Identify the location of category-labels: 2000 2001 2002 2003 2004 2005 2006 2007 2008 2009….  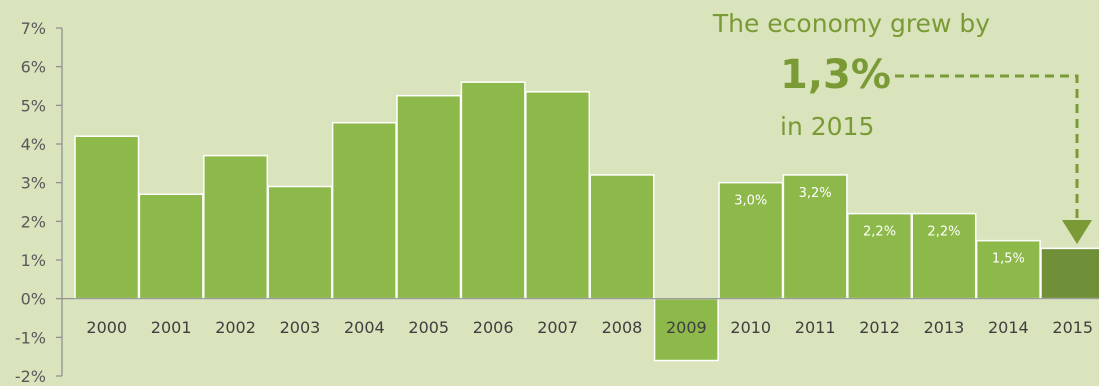
(589, 327).